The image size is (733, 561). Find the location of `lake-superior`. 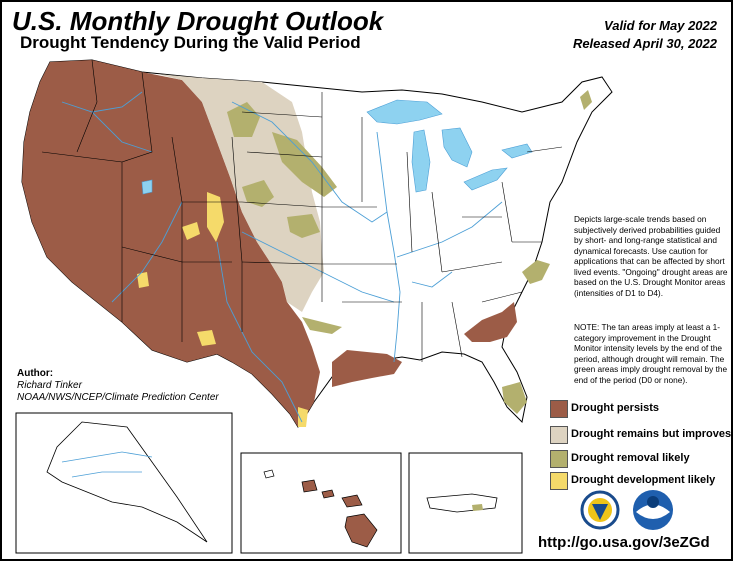

lake-superior is located at coordinates (404, 112).